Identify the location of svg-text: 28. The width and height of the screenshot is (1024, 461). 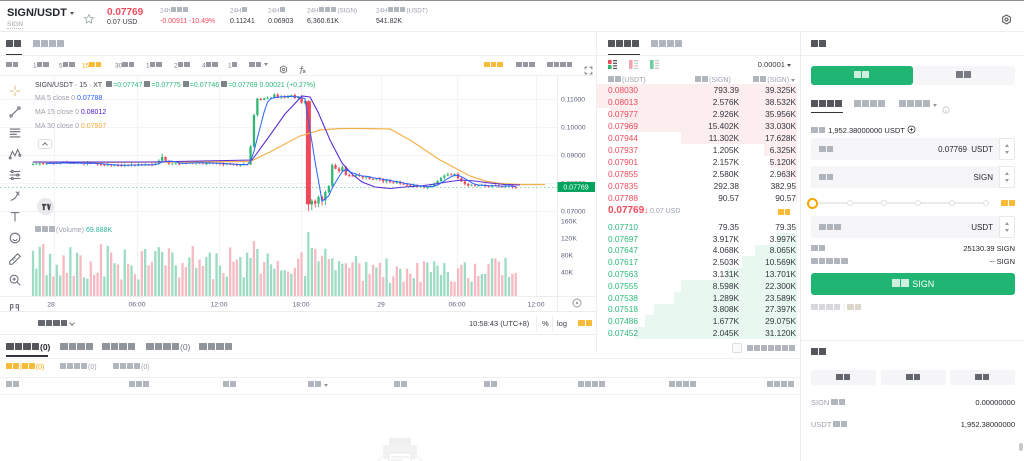
(51, 305).